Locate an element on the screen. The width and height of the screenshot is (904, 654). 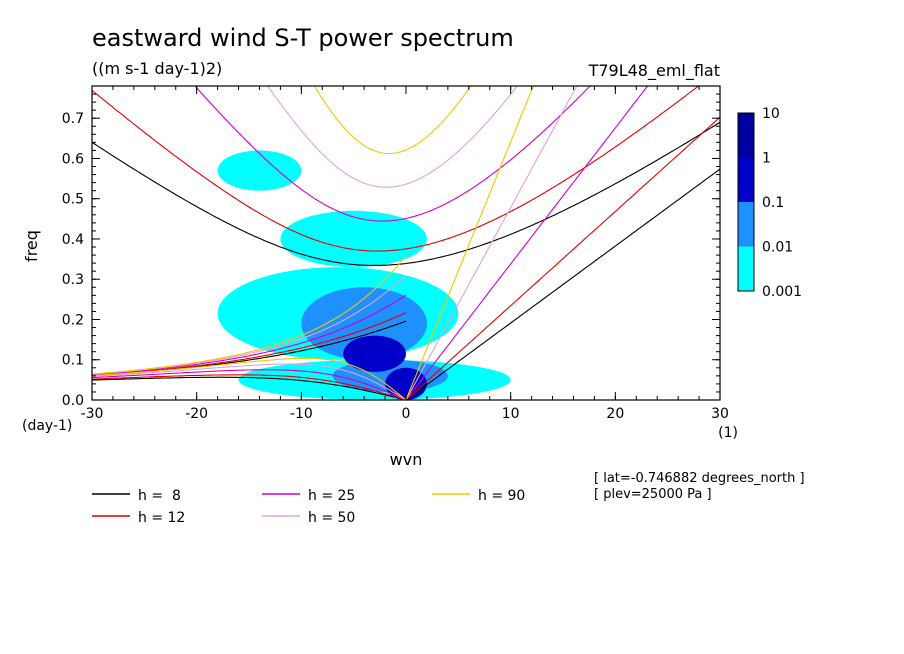
mrg-curve-h12 is located at coordinates (249, 344).